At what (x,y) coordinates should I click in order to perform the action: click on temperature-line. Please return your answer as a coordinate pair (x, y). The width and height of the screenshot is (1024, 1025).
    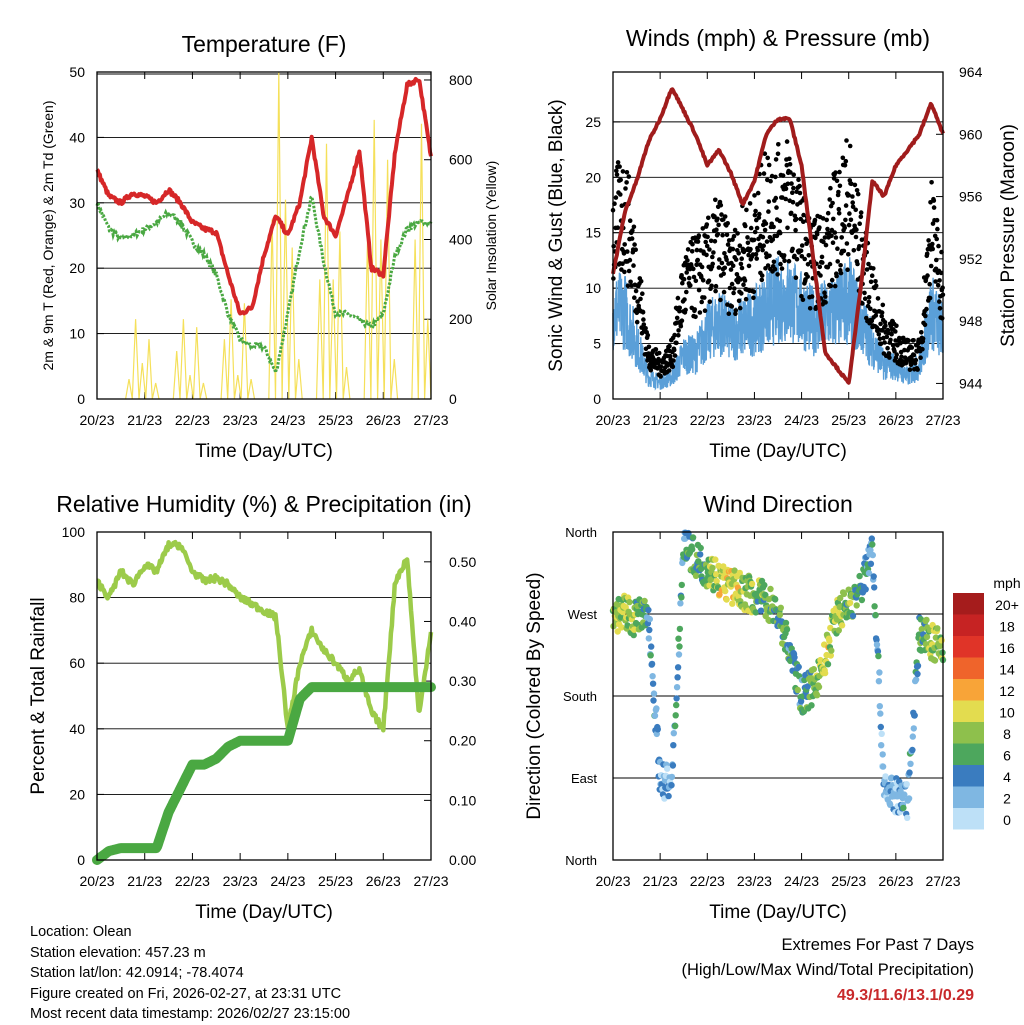
    Looking at the image, I should click on (264, 196).